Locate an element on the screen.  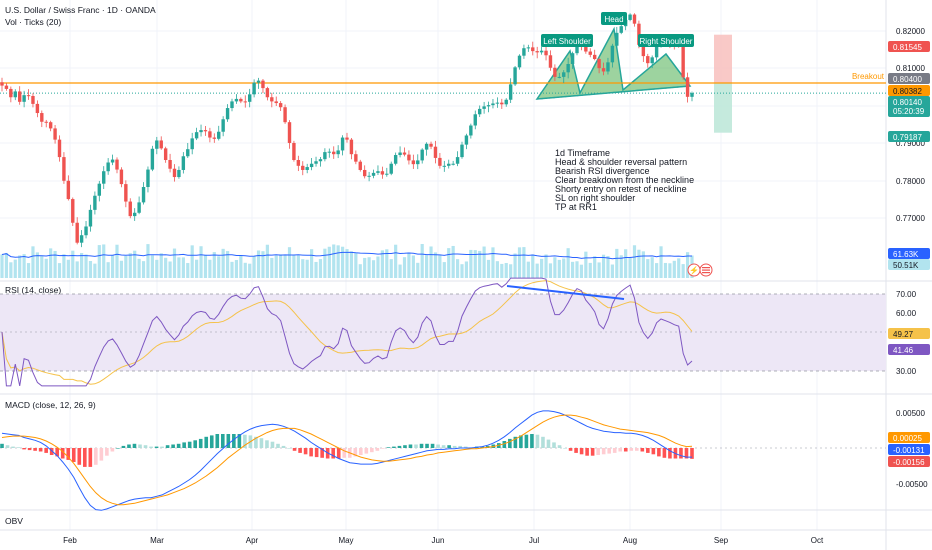
right-shoulder-label: Right Shoulder is located at coordinates (666, 40).